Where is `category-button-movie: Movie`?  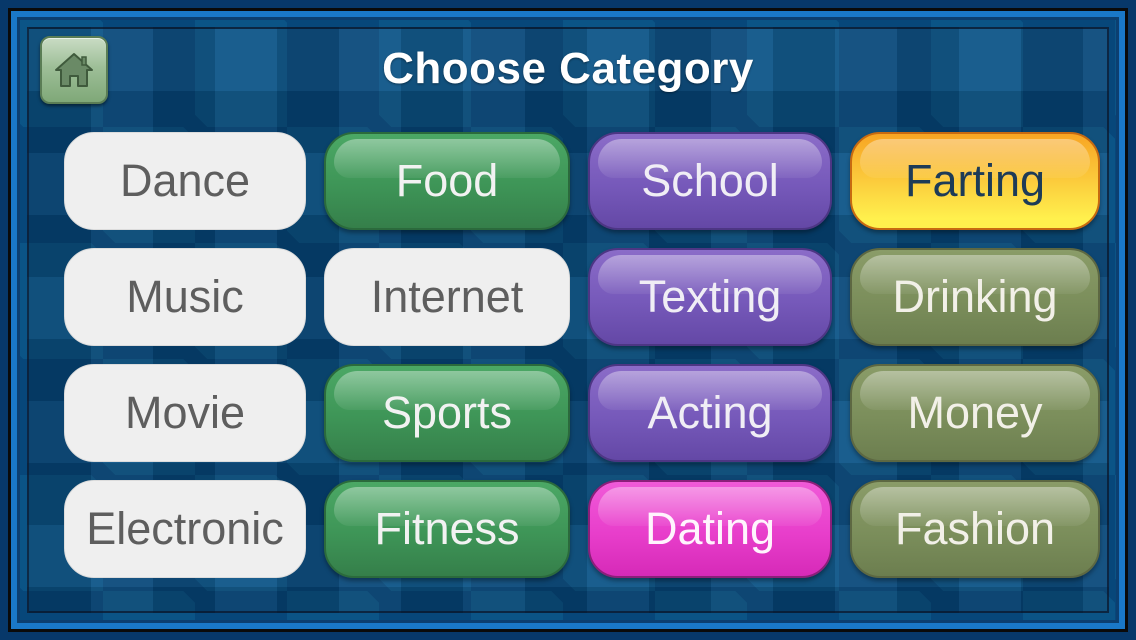 category-button-movie: Movie is located at coordinates (185, 413).